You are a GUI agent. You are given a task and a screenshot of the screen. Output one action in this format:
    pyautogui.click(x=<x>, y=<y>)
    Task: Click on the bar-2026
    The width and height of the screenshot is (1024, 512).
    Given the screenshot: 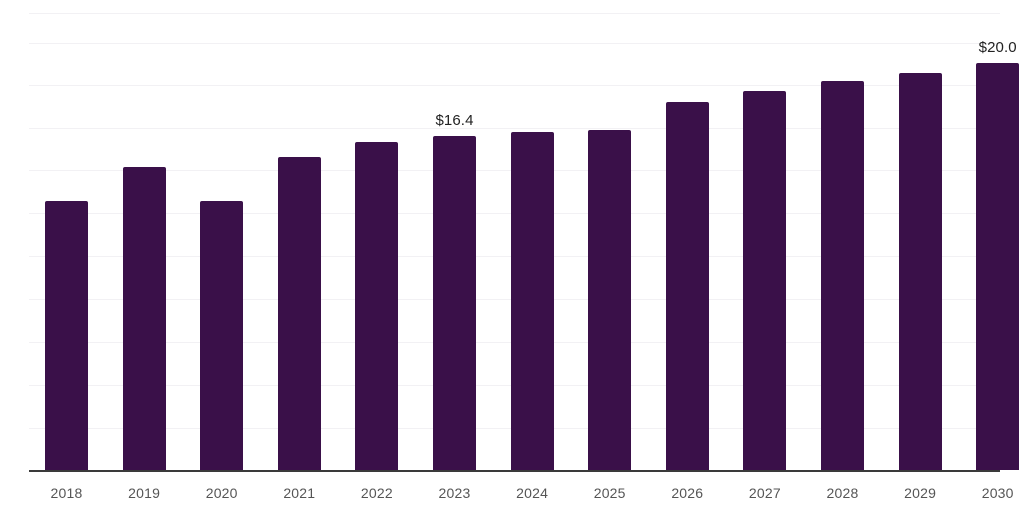 What is the action you would take?
    pyautogui.click(x=687, y=285)
    